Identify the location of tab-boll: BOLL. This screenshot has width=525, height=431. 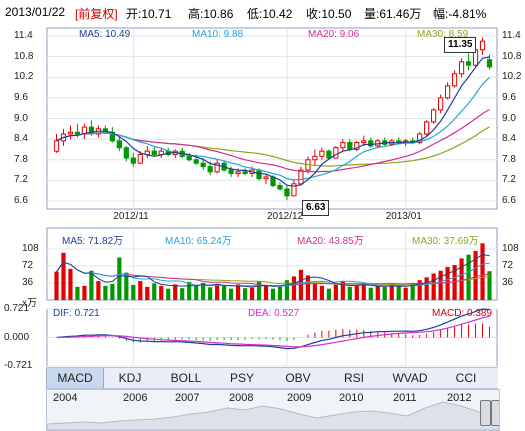
(186, 378).